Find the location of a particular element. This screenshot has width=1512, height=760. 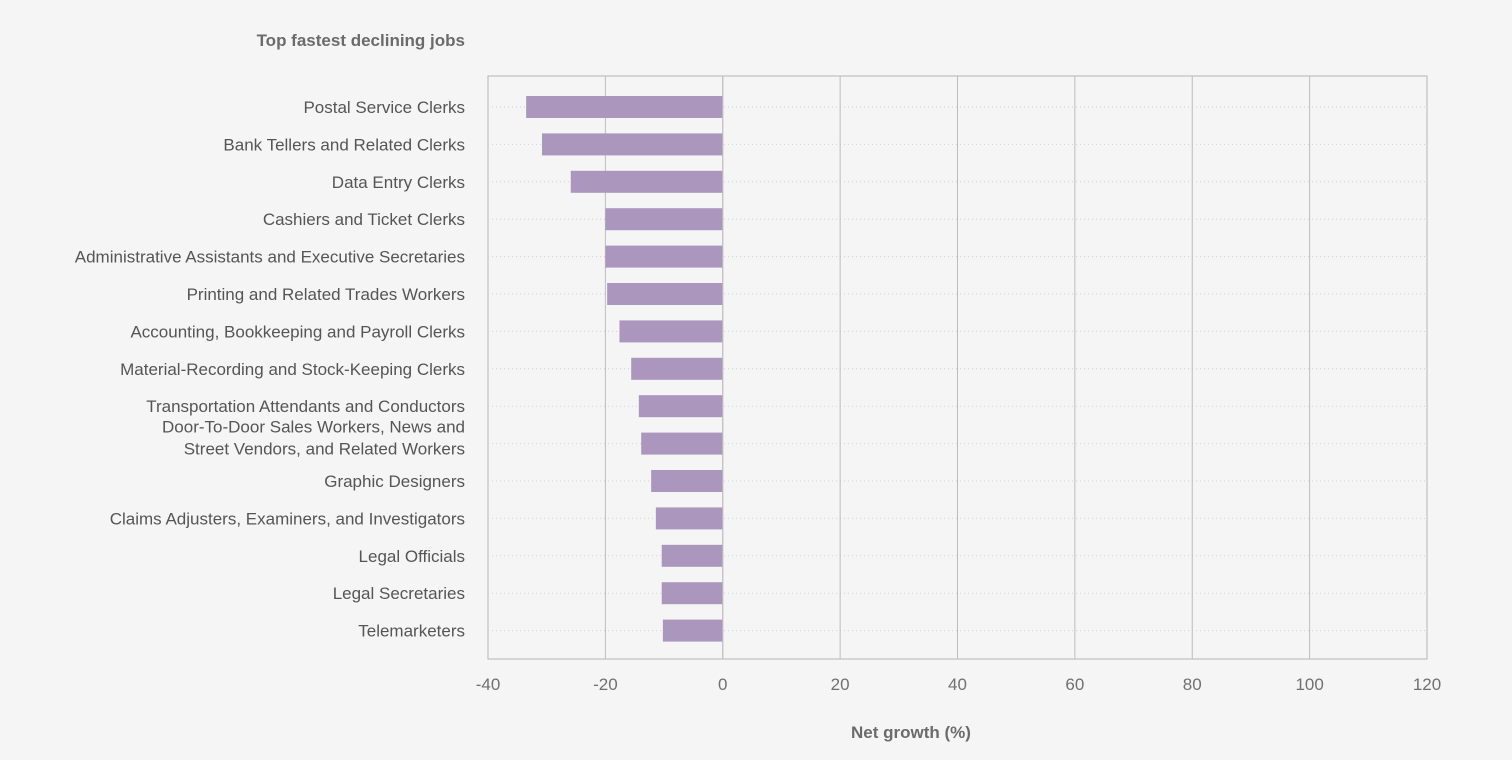

category-label-line: Legal Secretaries is located at coordinates (399, 593).